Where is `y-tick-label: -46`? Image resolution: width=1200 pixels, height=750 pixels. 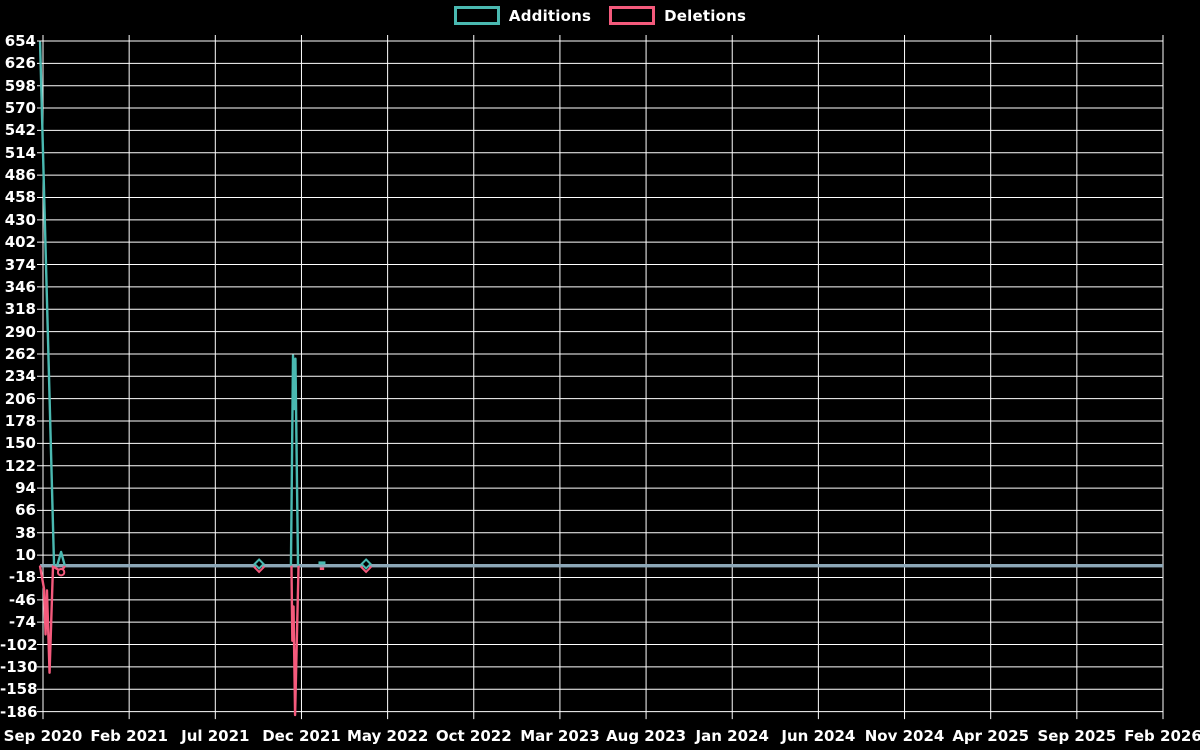 y-tick-label: -46 is located at coordinates (22, 599).